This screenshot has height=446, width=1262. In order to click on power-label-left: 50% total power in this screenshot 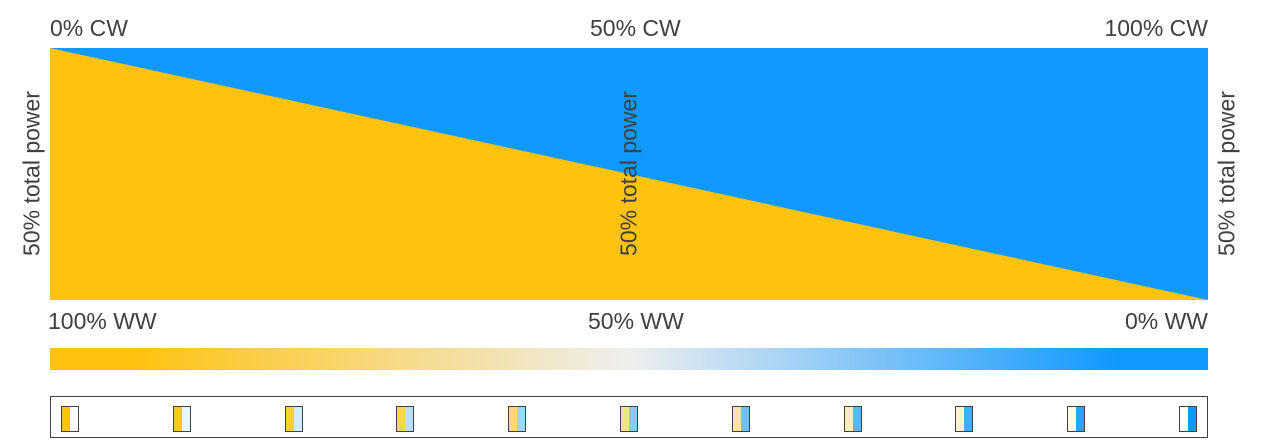, I will do `click(31, 173)`.